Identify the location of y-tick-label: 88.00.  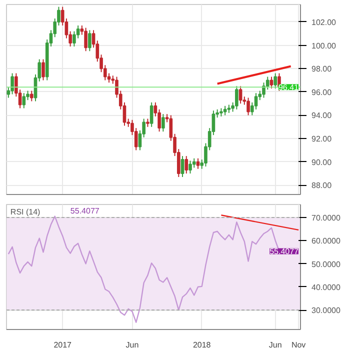
(322, 185).